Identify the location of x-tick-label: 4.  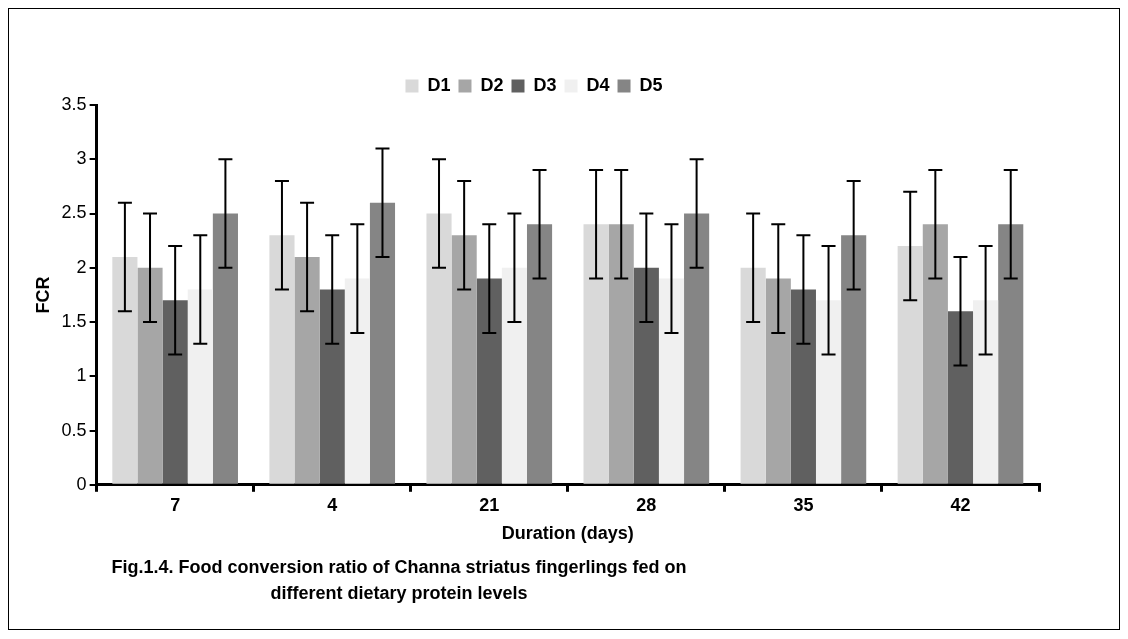
(332, 504).